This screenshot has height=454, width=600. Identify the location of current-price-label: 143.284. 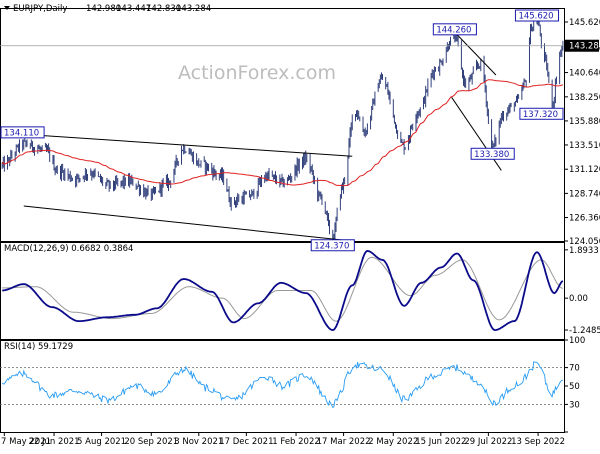
(584, 47).